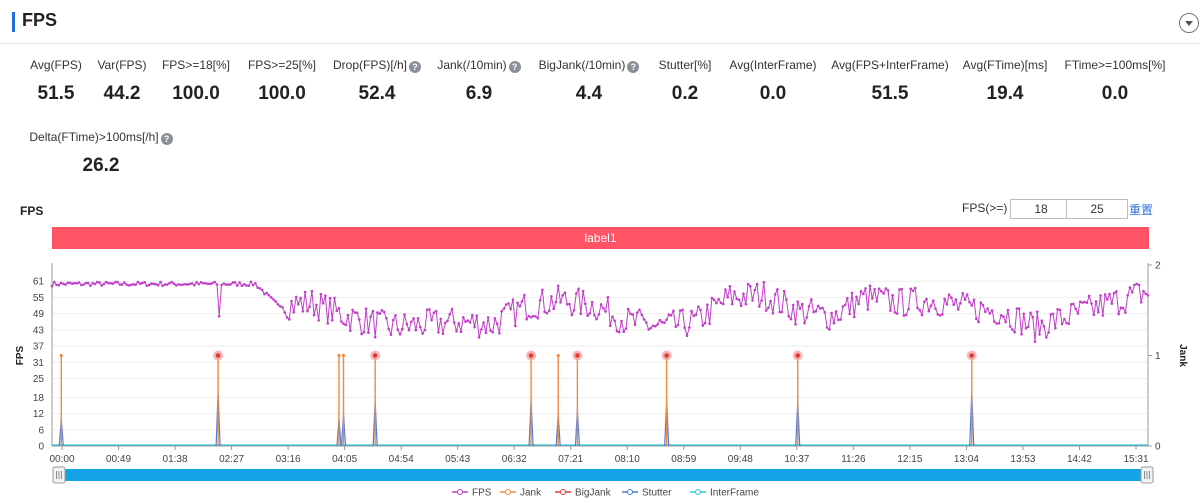 The height and width of the screenshot is (503, 1200). I want to click on stat-10: Avg(FTime)[ms] 19.4, so click(1005, 80).